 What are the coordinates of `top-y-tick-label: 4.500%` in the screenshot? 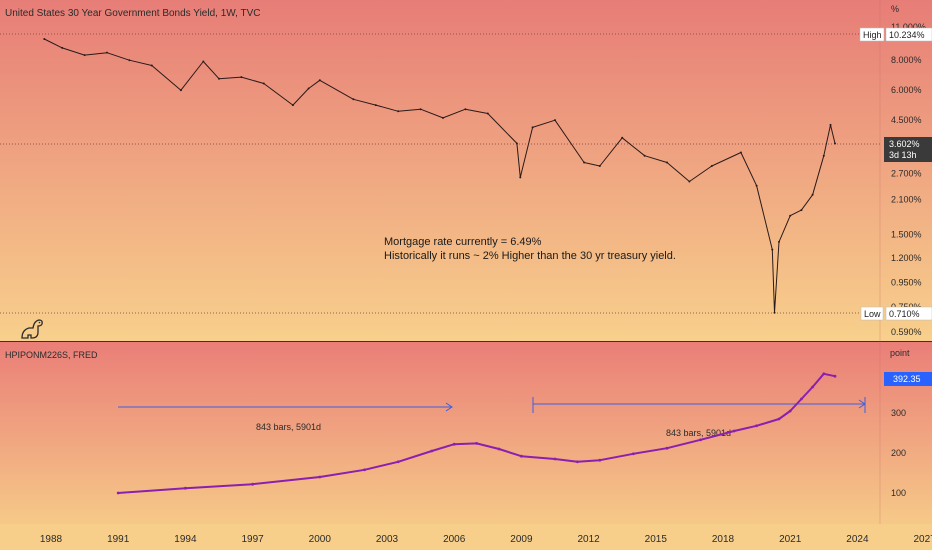 It's located at (906, 120).